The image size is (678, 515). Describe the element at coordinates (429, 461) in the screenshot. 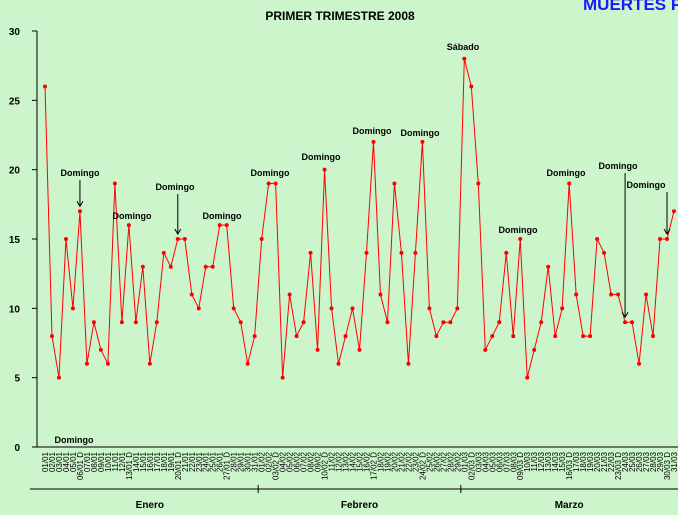

I see `x-tick-label: 25/02` at that location.